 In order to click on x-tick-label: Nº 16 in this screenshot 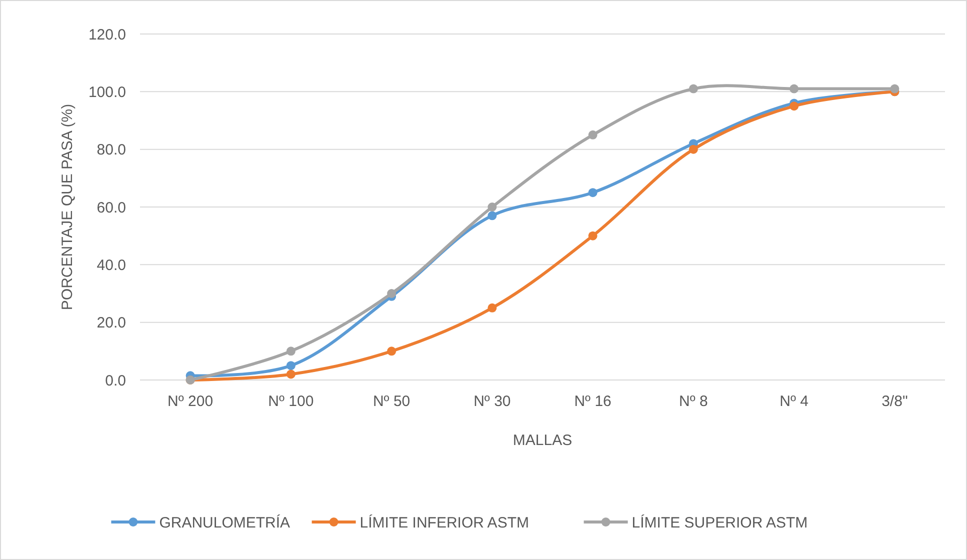, I will do `click(593, 401)`.